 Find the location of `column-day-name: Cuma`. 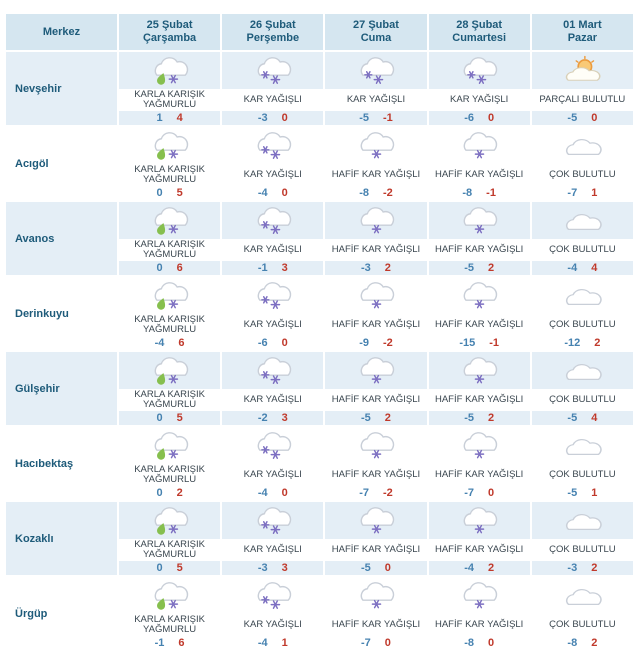

column-day-name: Cuma is located at coordinates (376, 38).